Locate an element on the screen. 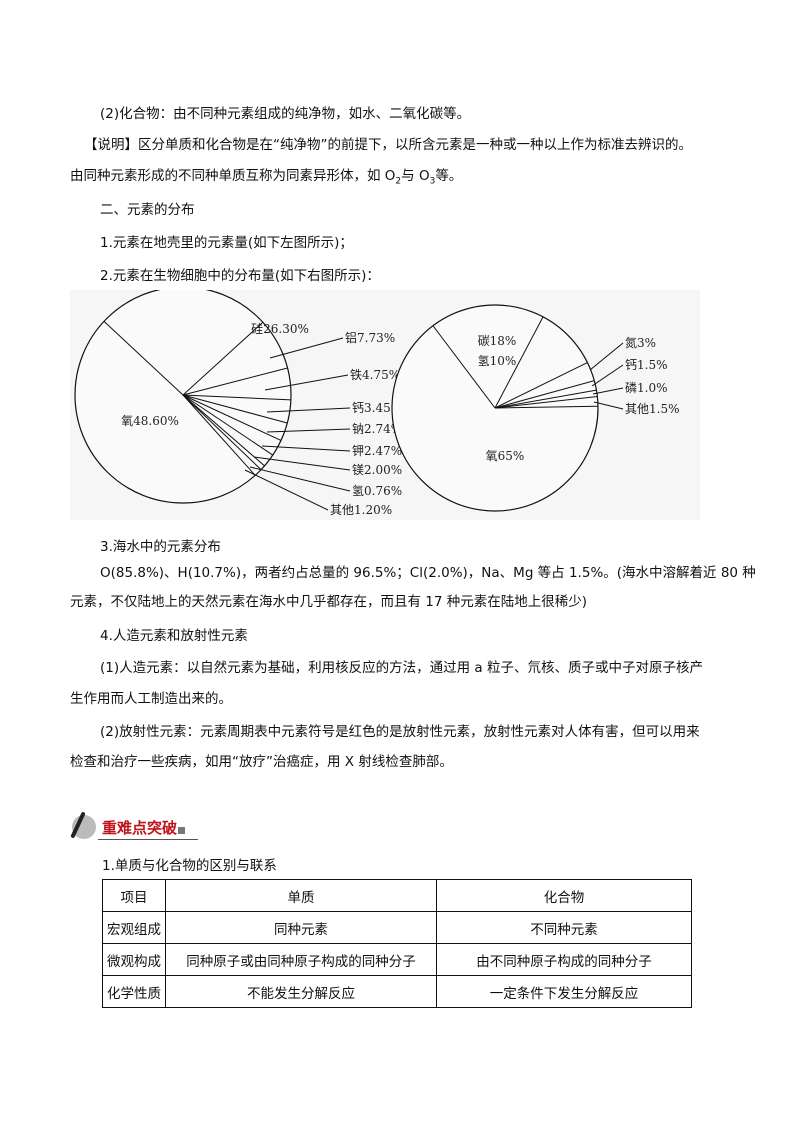 Image resolution: width=794 pixels, height=1123 pixels. pie-slice-label: 氮3% is located at coordinates (640, 342).